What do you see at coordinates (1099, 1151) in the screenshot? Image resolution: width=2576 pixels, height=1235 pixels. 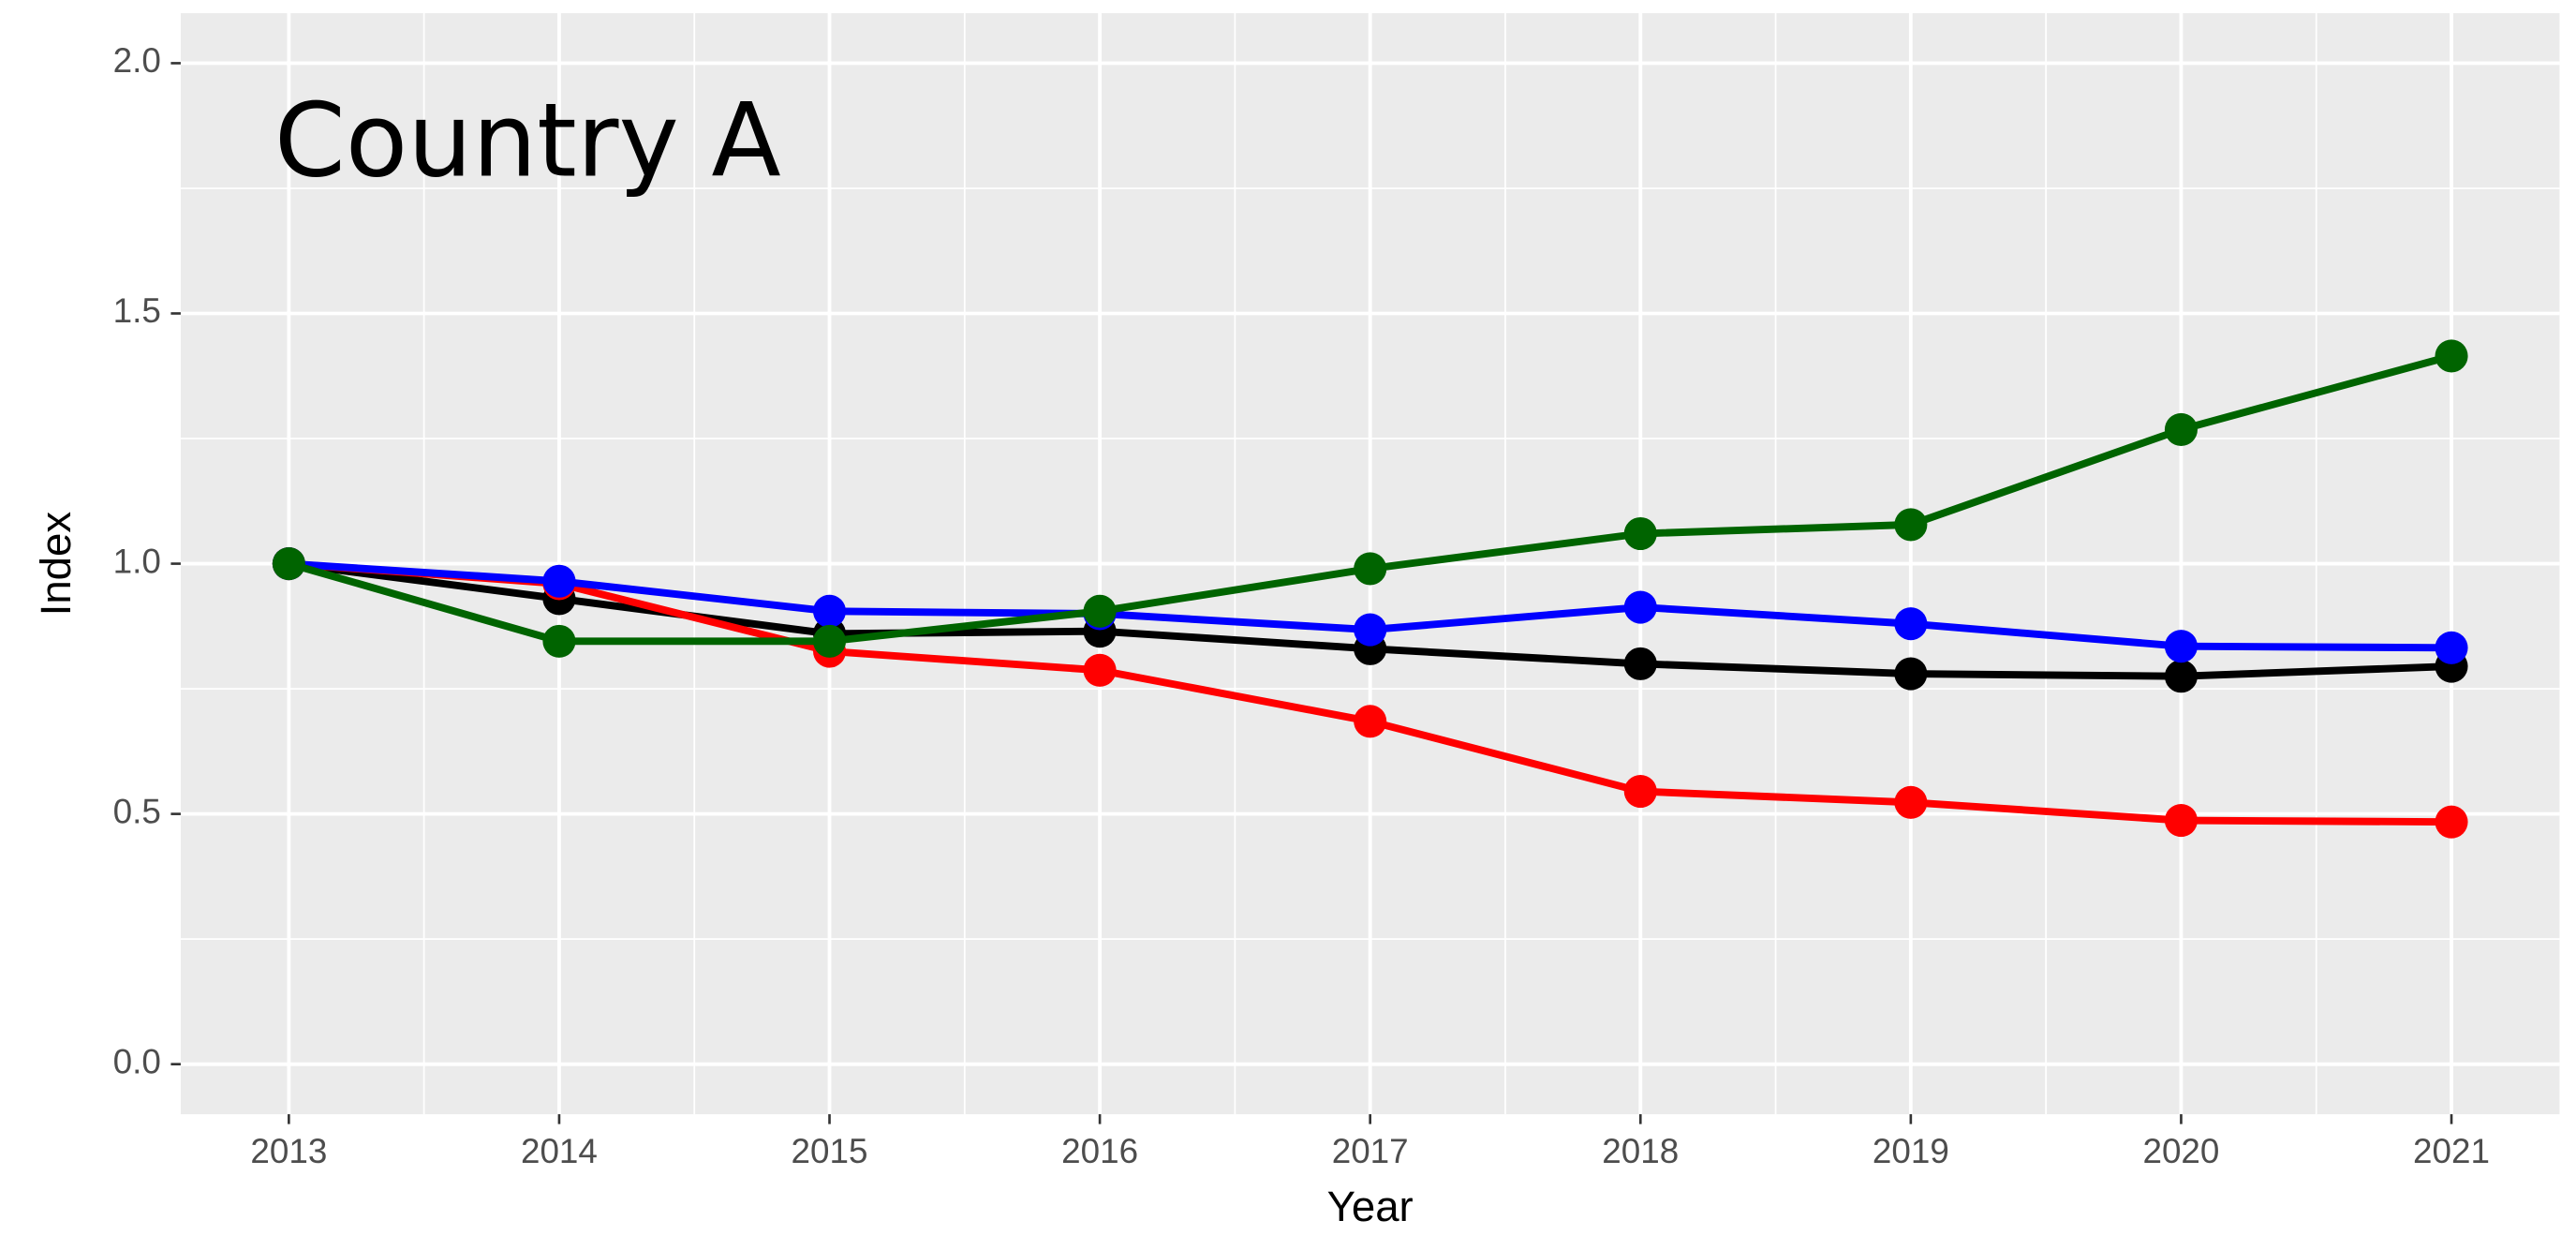 I see `x-tick-label: 2016` at bounding box center [1099, 1151].